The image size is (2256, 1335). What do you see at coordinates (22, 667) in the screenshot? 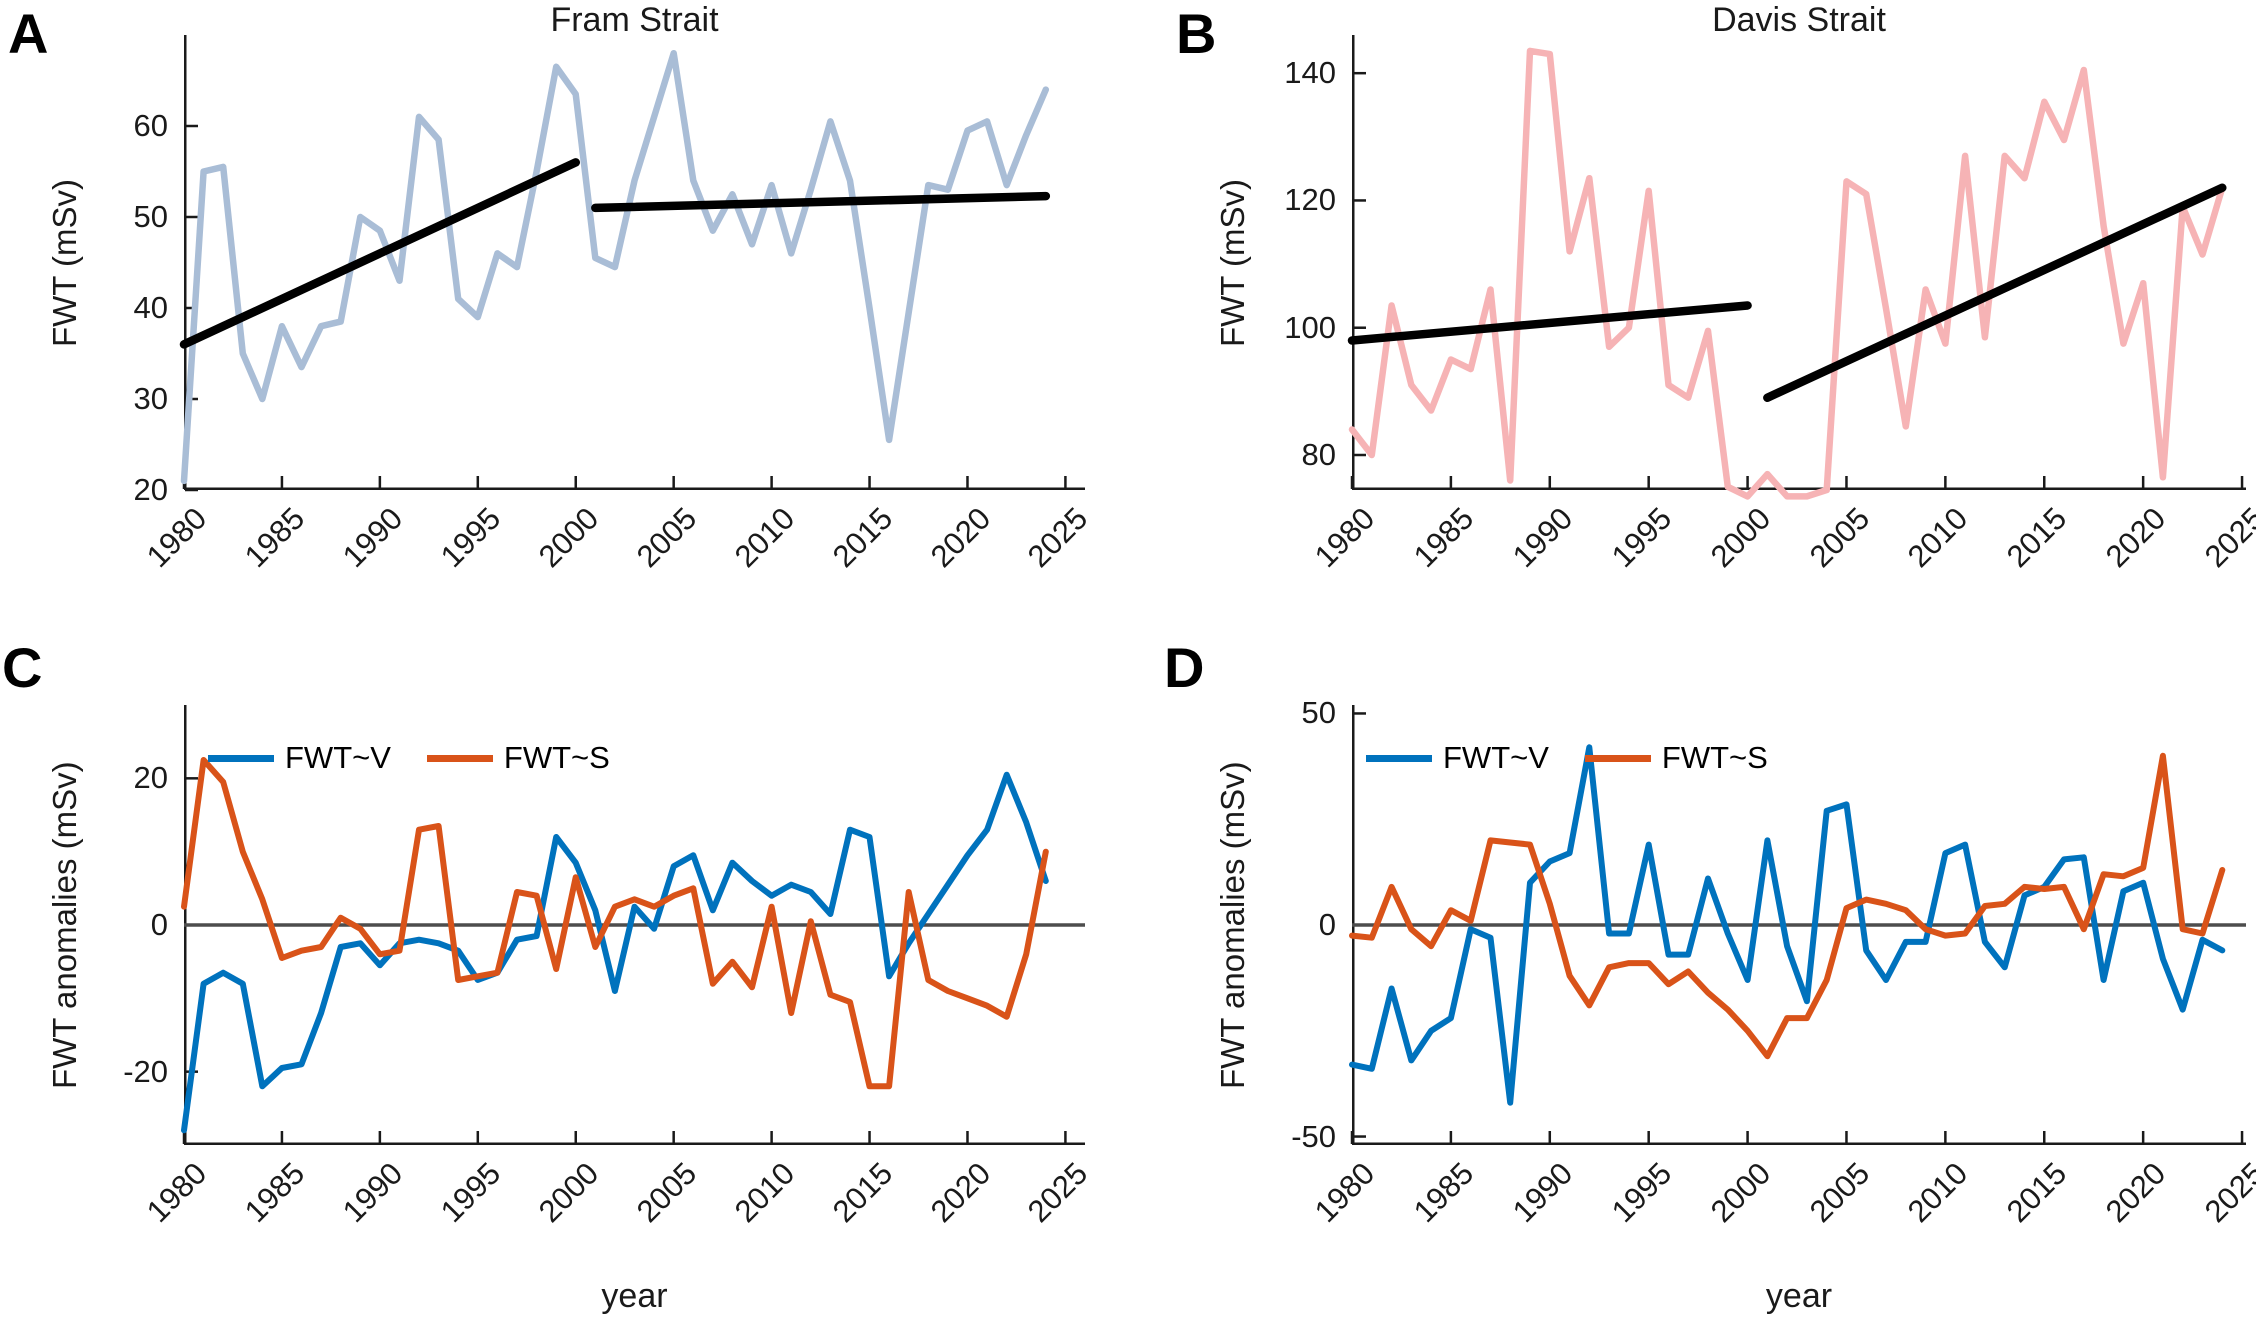
I see `panel-letter-c: C` at bounding box center [22, 667].